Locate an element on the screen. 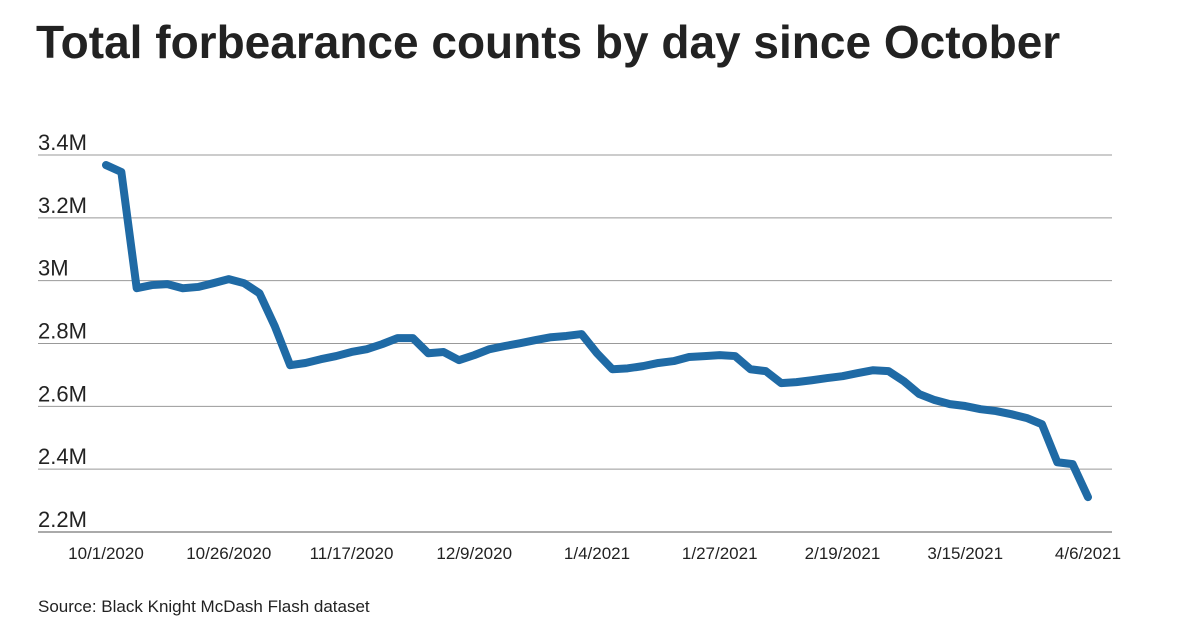 The image size is (1200, 630). y-tick-label: 2.2M is located at coordinates (62, 519).